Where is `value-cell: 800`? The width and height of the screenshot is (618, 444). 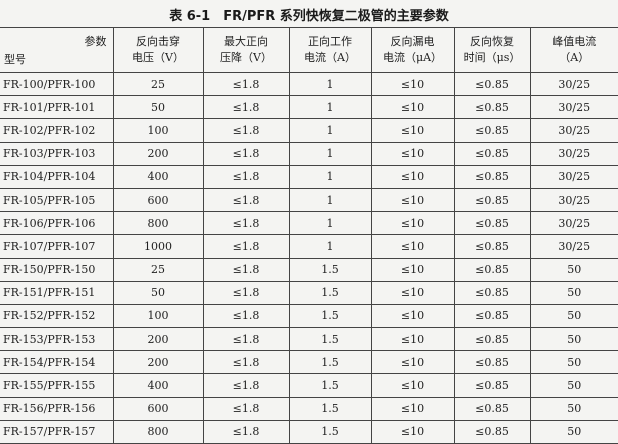
value-cell: 800 is located at coordinates (158, 431).